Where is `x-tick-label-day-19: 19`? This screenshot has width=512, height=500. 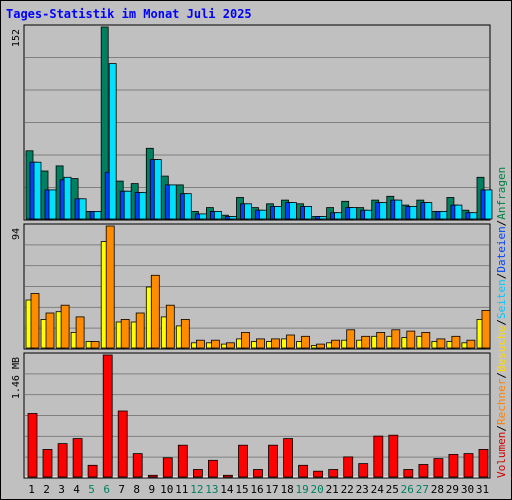 x-tick-label-day-19: 19 is located at coordinates (301, 489).